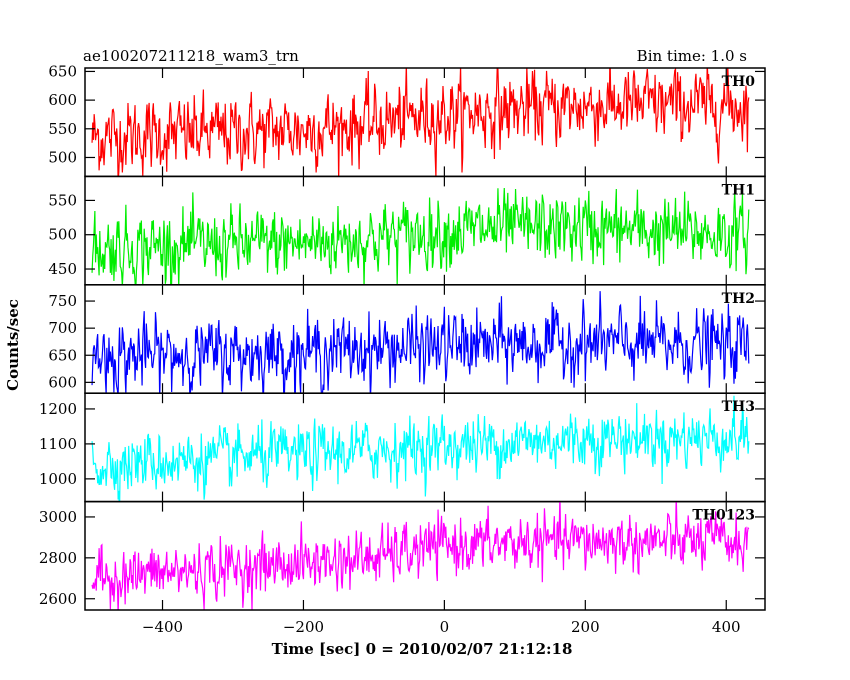 The image size is (850, 680). Describe the element at coordinates (303, 627) in the screenshot. I see `x-tick-label: −200` at that location.